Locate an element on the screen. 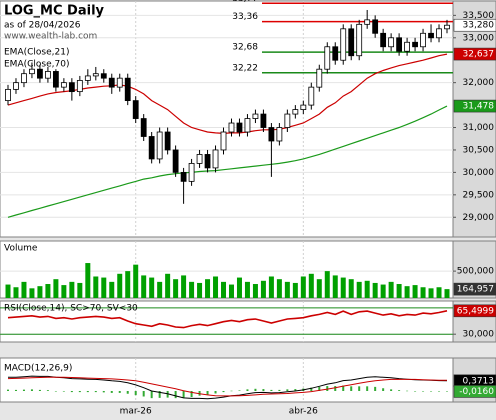 The image size is (496, 420). level-label: 32,68 is located at coordinates (245, 48).